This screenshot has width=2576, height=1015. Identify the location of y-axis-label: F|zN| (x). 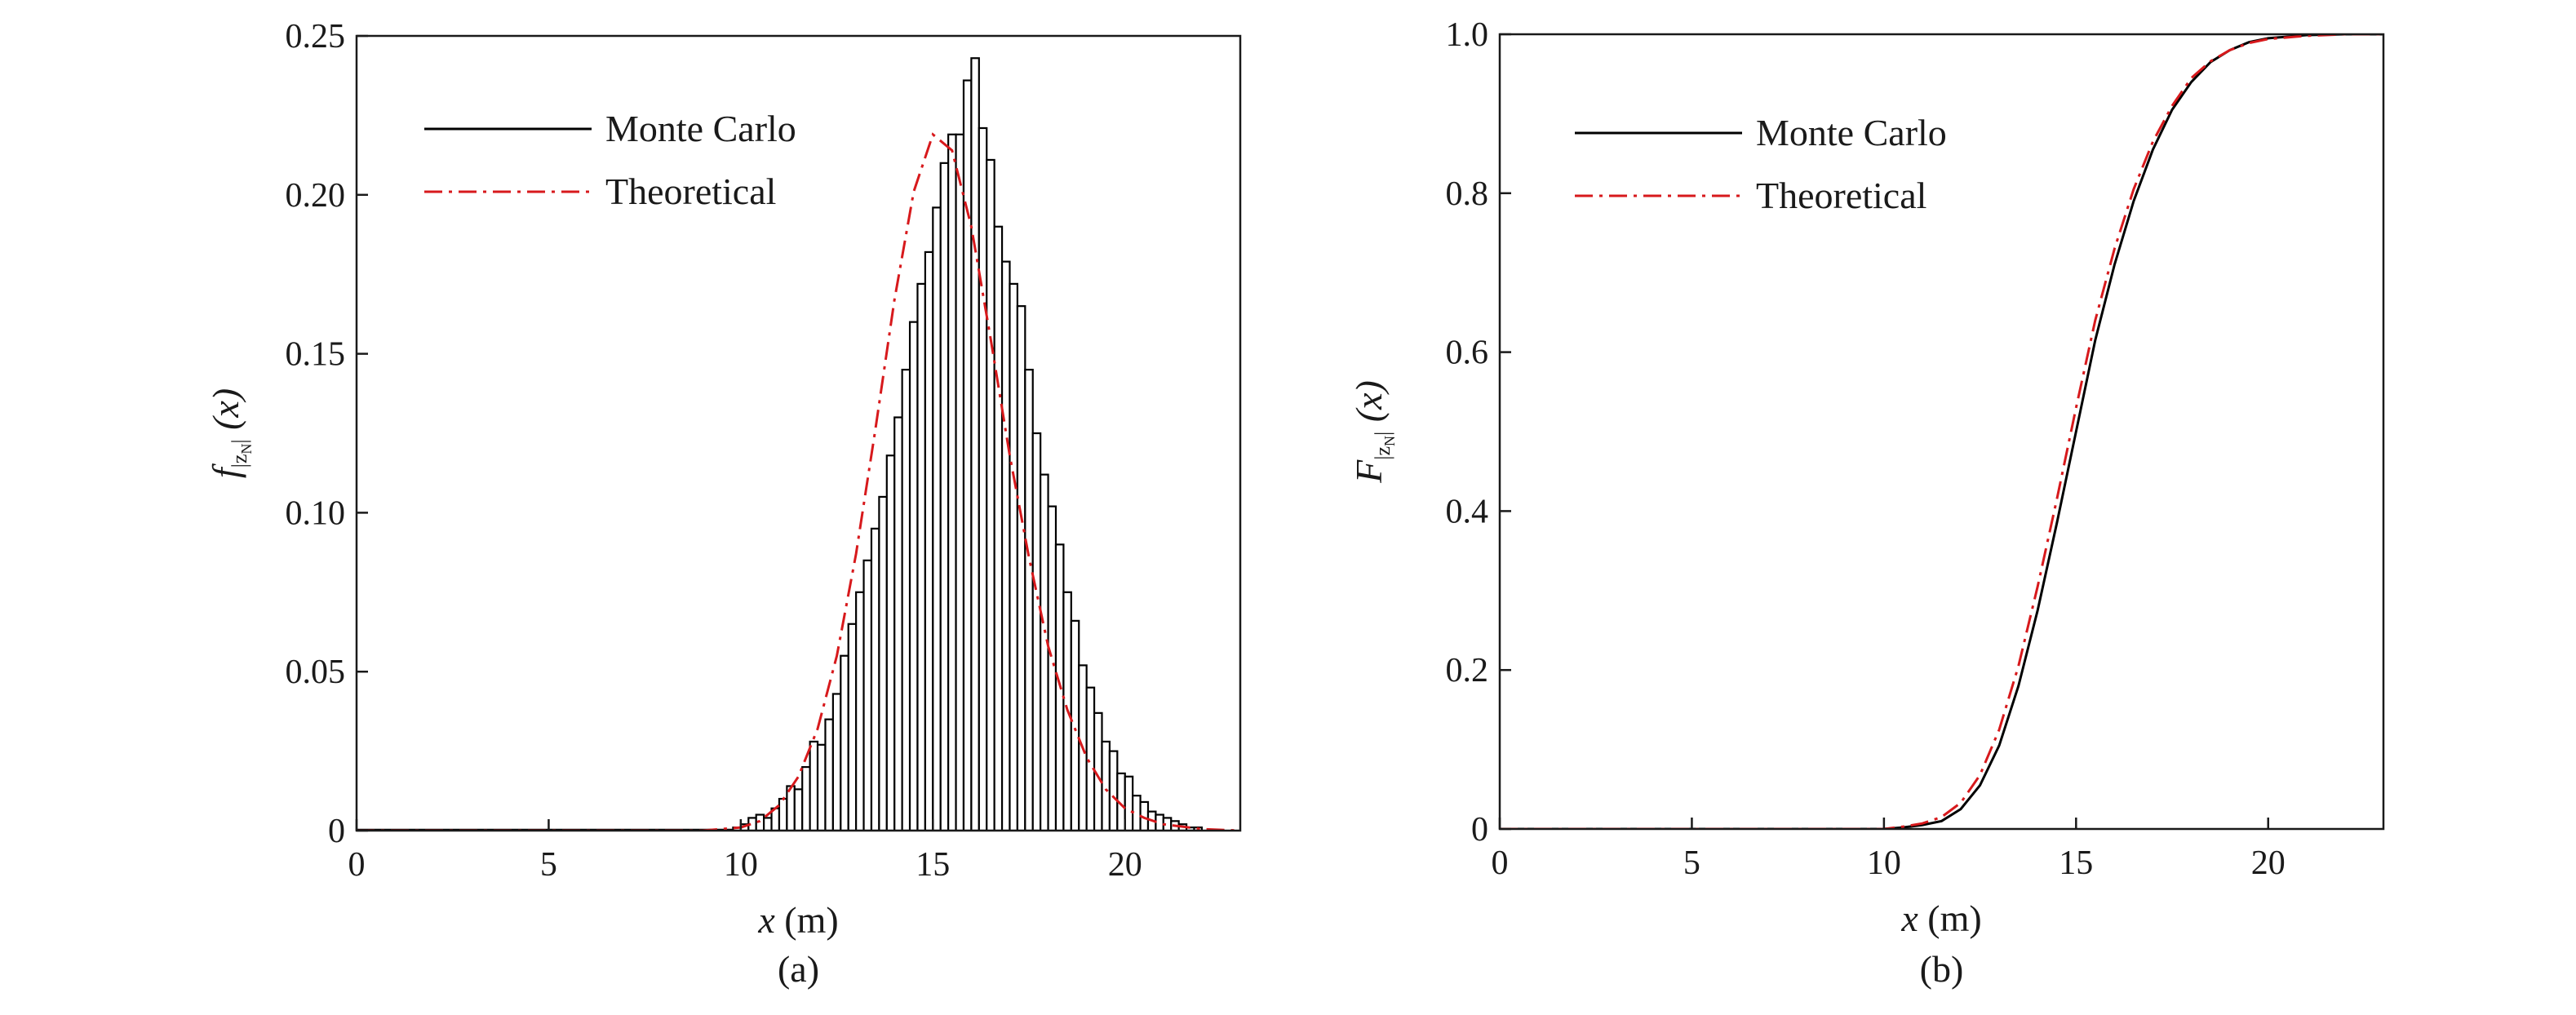
(1373, 432).